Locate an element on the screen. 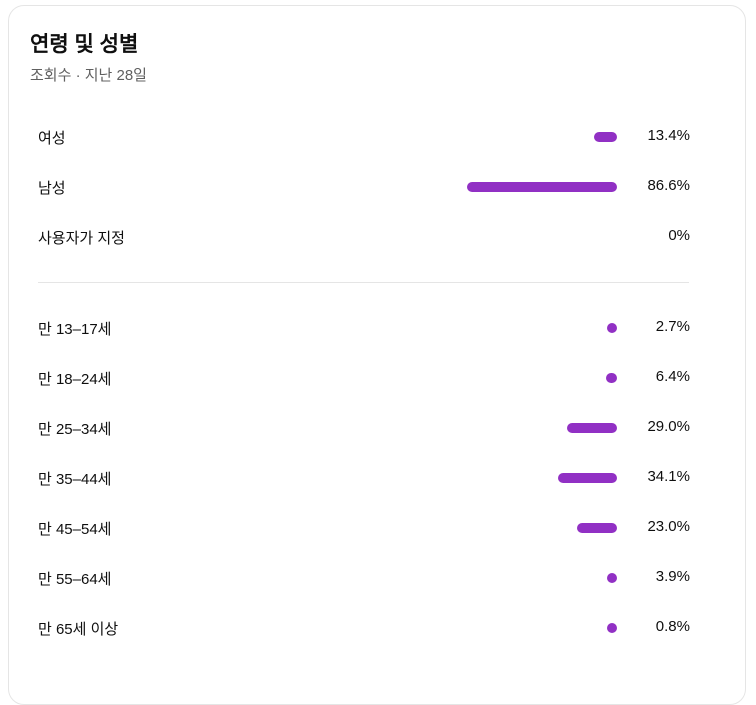 Image resolution: width=756 pixels, height=705 pixels. row-value: 23.0% is located at coordinates (668, 526).